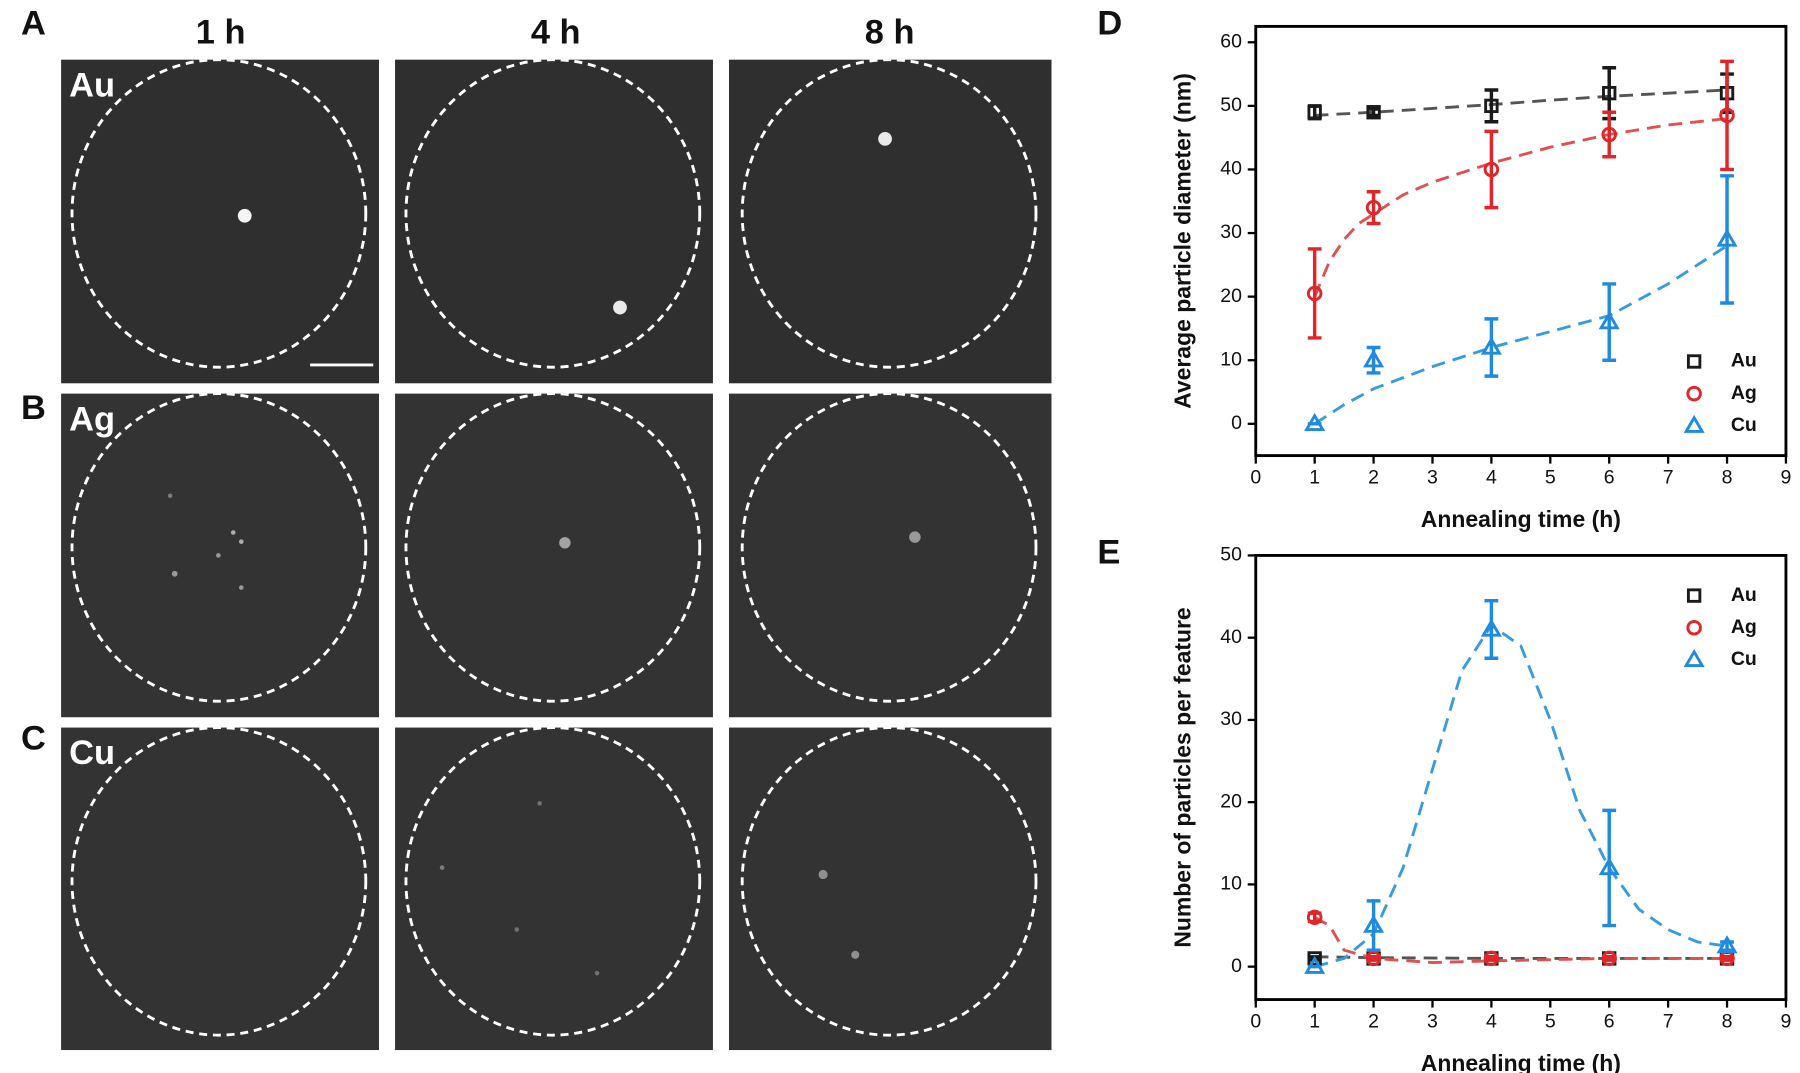 The height and width of the screenshot is (1073, 1800). What do you see at coordinates (1183, 241) in the screenshot?
I see `y-axis-label: Average particle diameter (nm)` at bounding box center [1183, 241].